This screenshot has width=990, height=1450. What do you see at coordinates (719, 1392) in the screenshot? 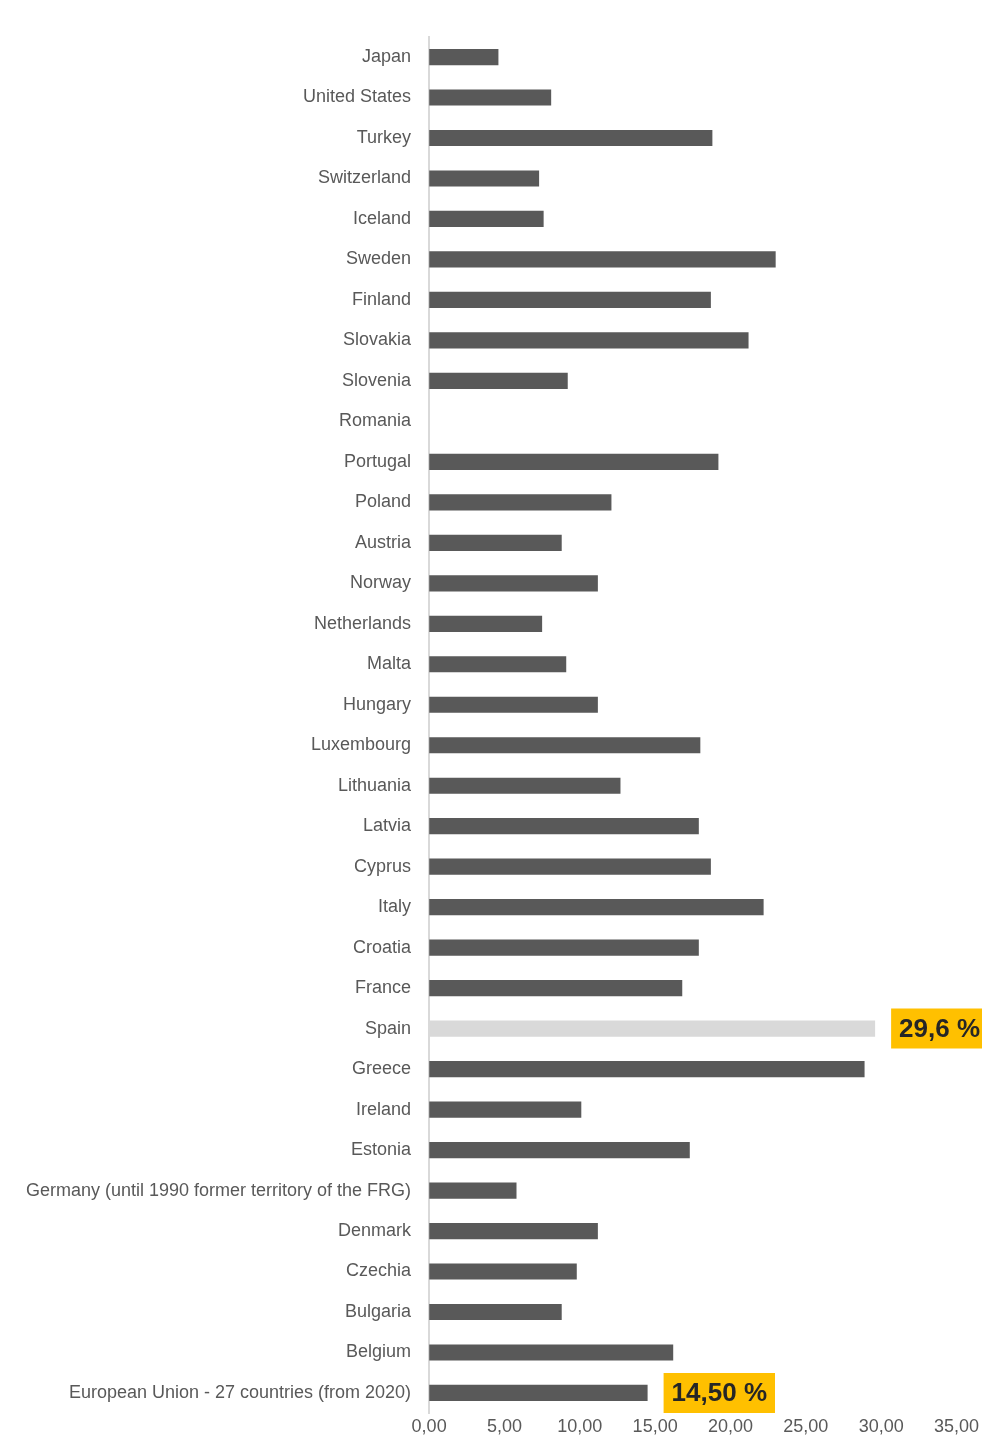
I see `data-label: 14,50 %` at bounding box center [719, 1392].